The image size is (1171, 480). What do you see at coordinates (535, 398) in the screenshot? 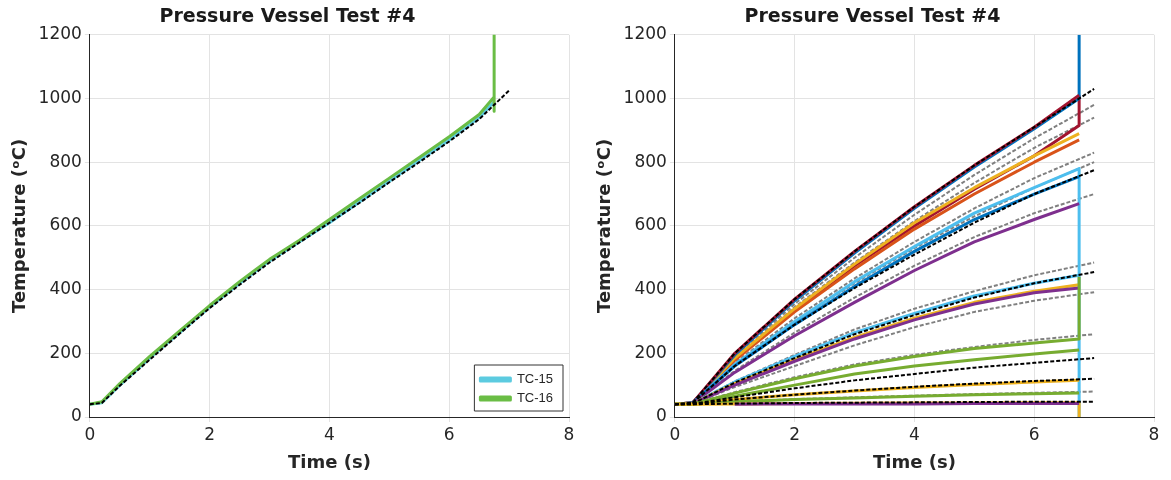
I see `legend-label: TC-16` at bounding box center [535, 398].